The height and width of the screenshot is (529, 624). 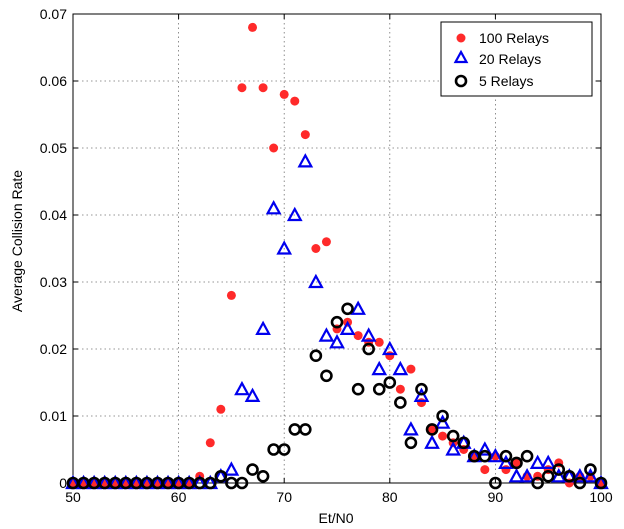 I want to click on x-tick-label: 60, so click(x=179, y=497).